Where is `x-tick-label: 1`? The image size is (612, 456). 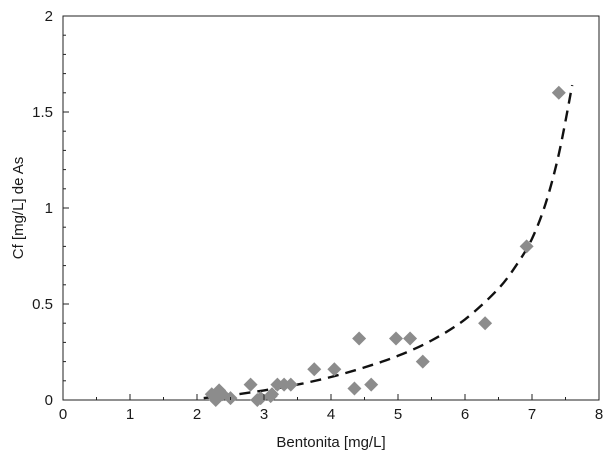
x-tick-label: 1 is located at coordinates (130, 414).